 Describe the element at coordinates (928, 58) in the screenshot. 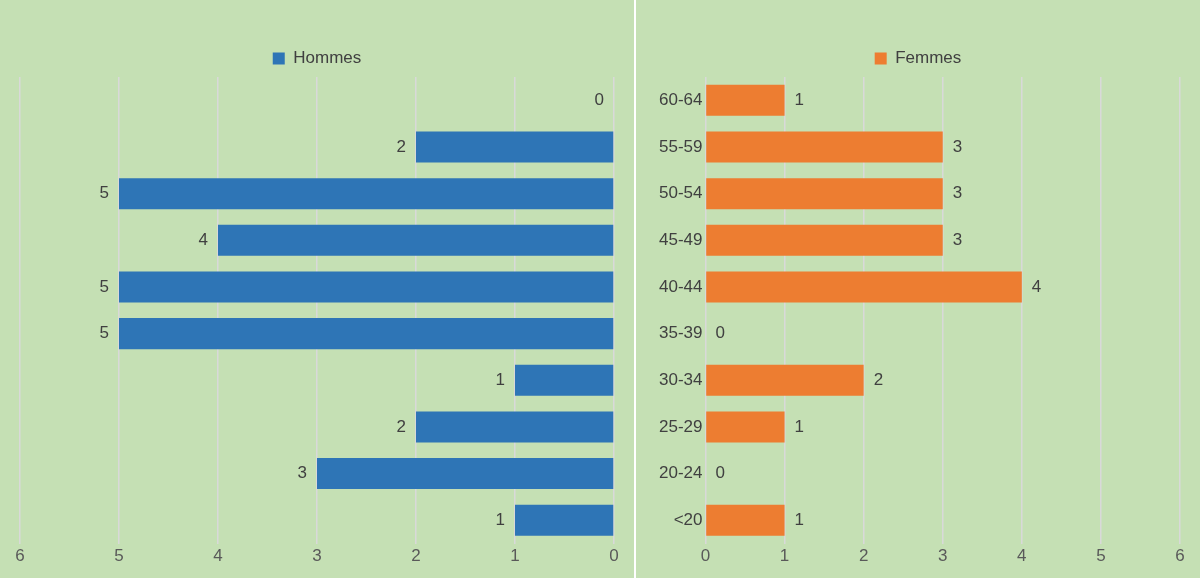

I see `legend-label: Femmes` at that location.